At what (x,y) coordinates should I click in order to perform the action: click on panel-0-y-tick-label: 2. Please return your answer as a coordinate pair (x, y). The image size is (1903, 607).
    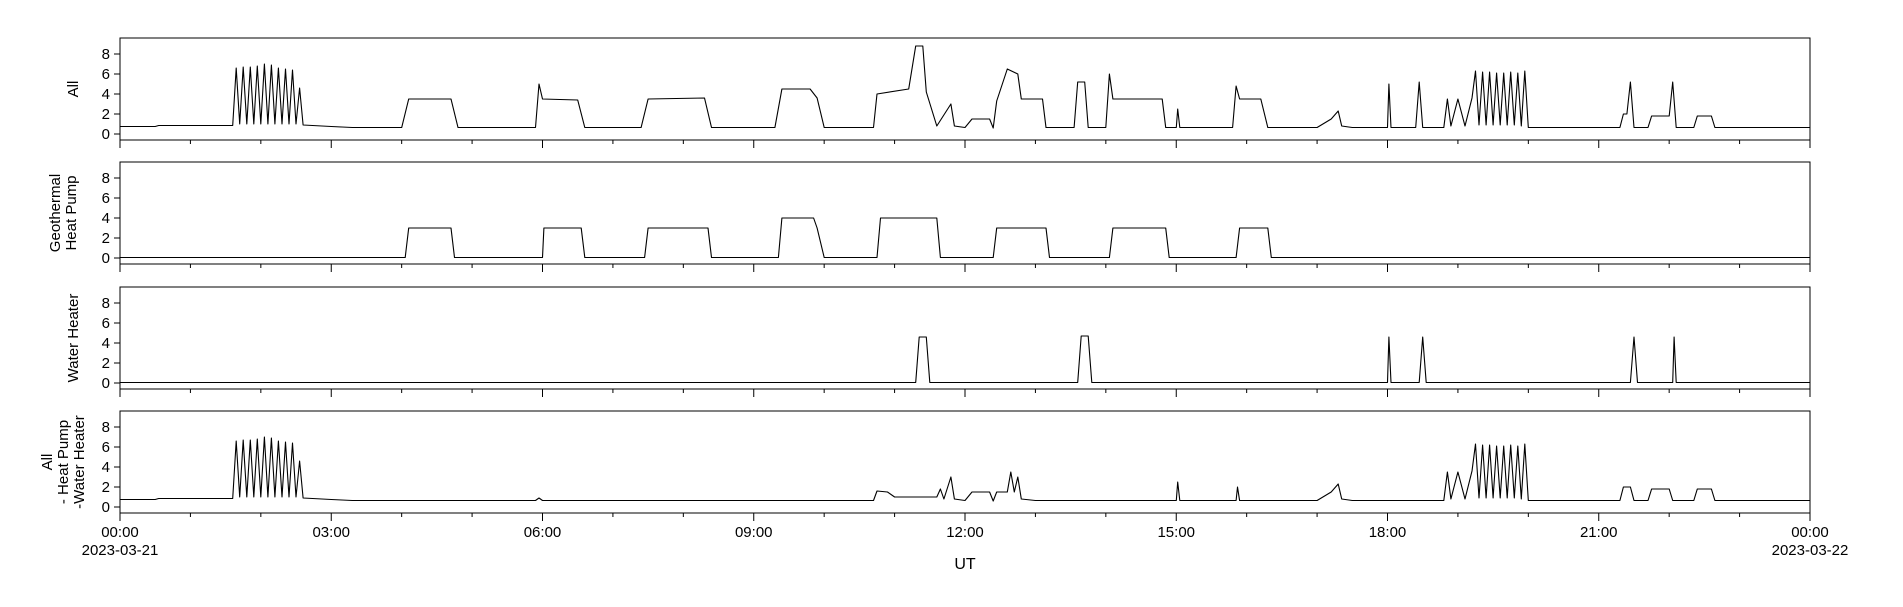
    Looking at the image, I should click on (106, 114).